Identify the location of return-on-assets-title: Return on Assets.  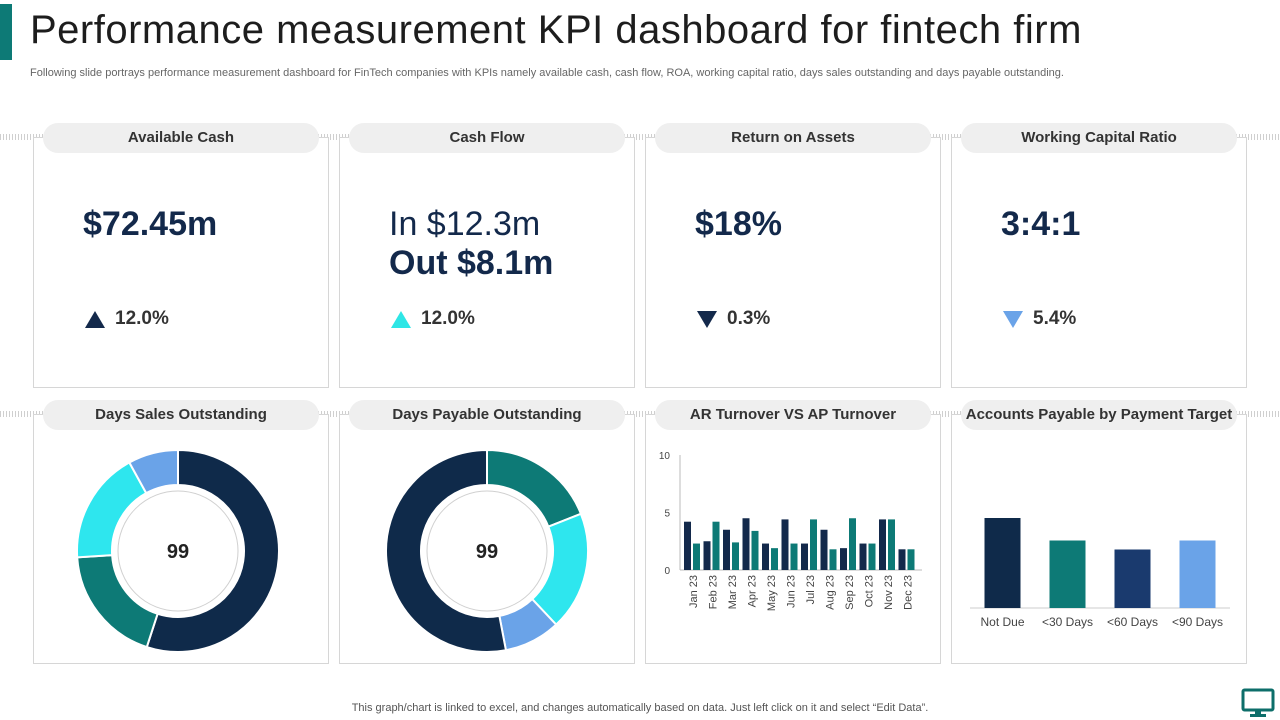
(793, 138).